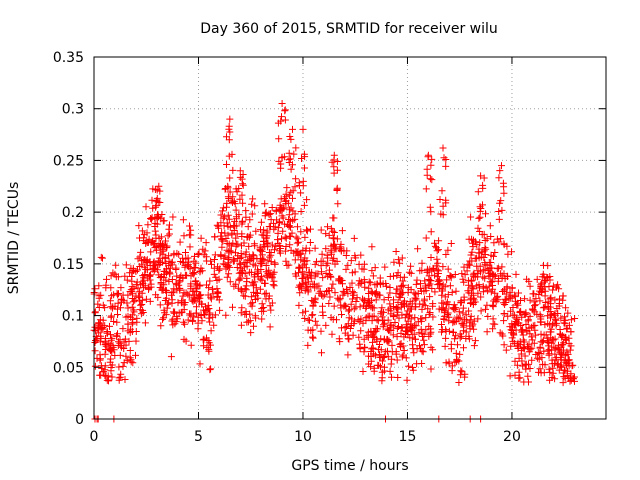  What do you see at coordinates (79, 420) in the screenshot?
I see `y-tick-label: 0` at bounding box center [79, 420].